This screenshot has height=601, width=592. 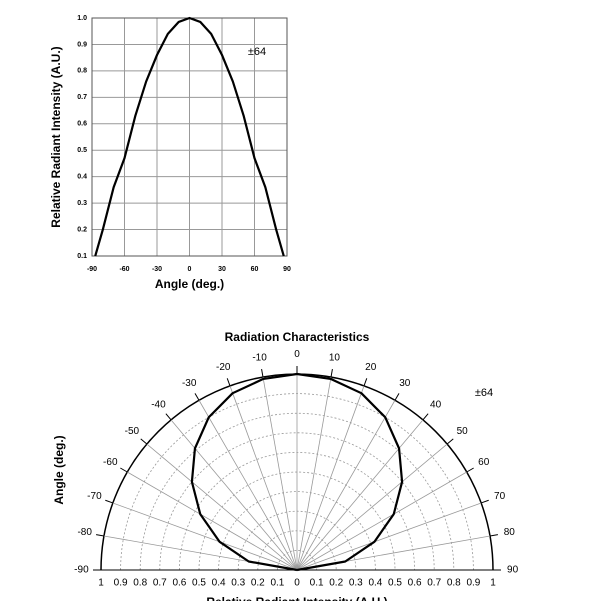 I want to click on y-tick-label: 0.9, so click(x=82, y=44).